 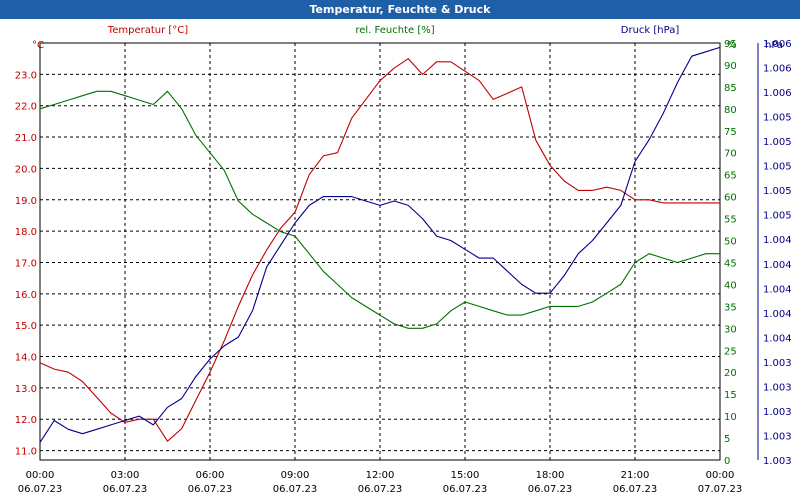 What do you see at coordinates (26, 232) in the screenshot?
I see `left-tick-label: 18.0` at bounding box center [26, 232].